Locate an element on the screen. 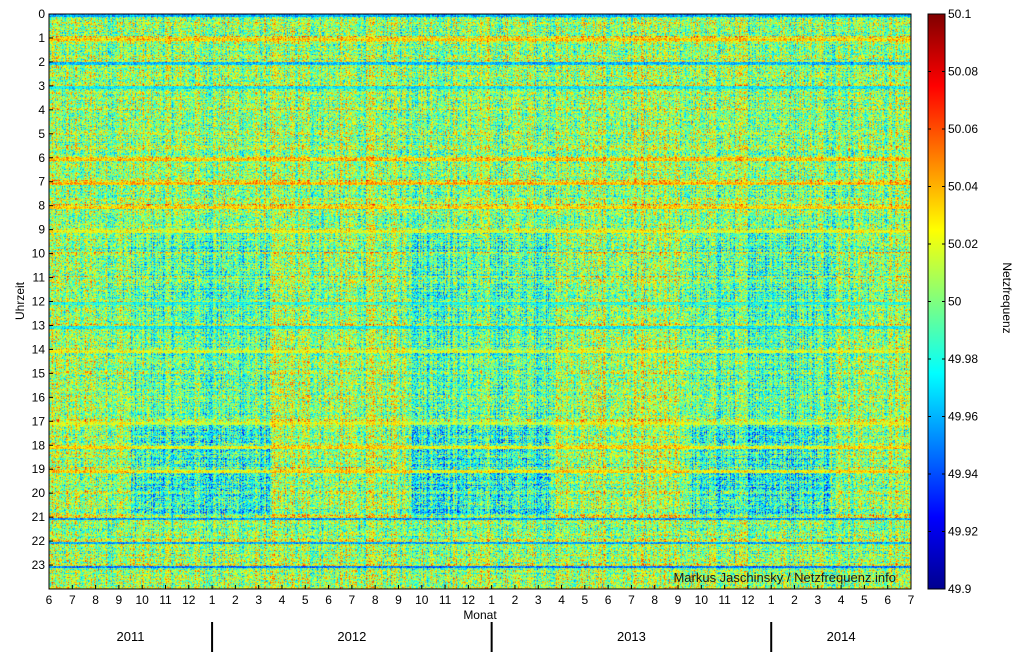 This screenshot has height=666, width=1025. year-band: 2011 2012 2013 2014 is located at coordinates (486, 637).